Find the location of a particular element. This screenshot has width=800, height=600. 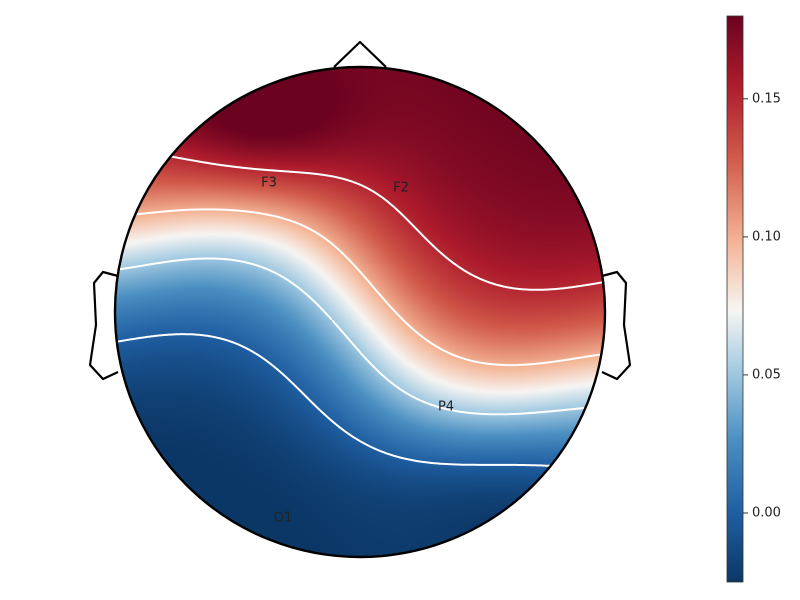

electrode-label-f3: F3 is located at coordinates (269, 183).